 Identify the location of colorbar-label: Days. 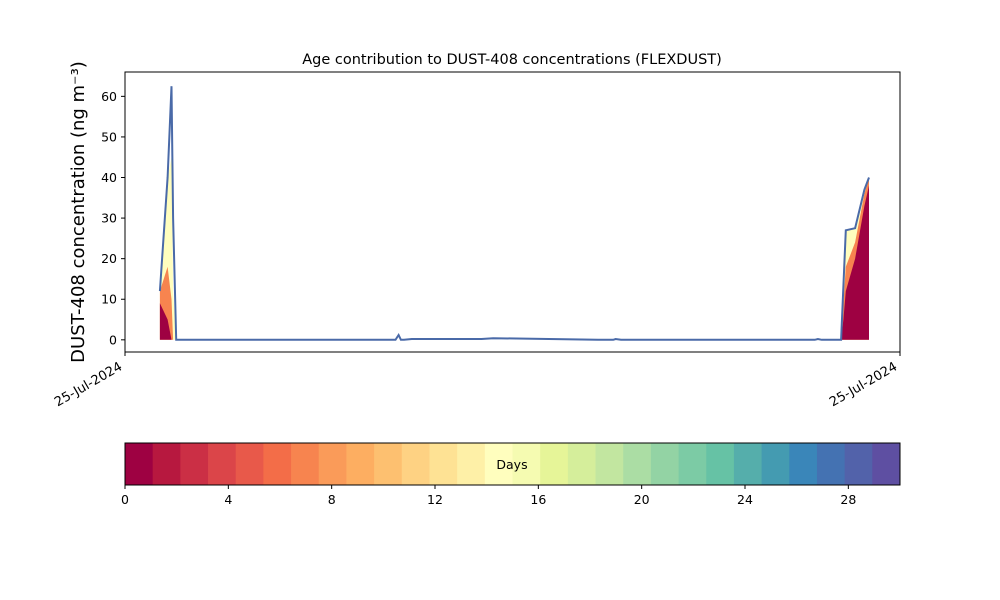
(511, 464).